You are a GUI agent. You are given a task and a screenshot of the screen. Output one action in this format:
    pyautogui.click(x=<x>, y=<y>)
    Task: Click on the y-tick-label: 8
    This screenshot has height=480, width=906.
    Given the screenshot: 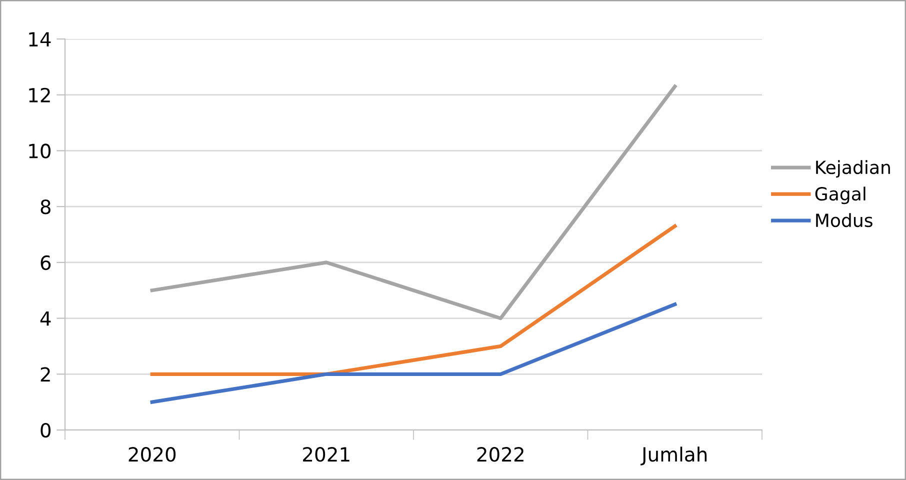 What is the action you would take?
    pyautogui.click(x=45, y=207)
    